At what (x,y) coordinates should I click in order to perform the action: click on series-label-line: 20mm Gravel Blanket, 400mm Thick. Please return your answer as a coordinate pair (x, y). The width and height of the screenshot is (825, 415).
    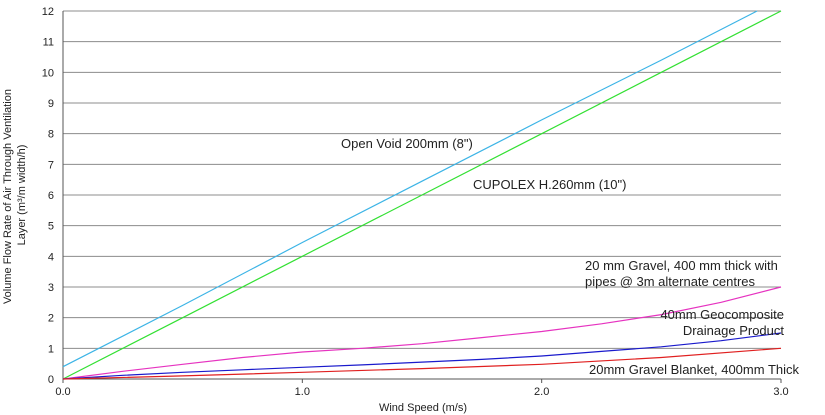
    Looking at the image, I should click on (694, 369).